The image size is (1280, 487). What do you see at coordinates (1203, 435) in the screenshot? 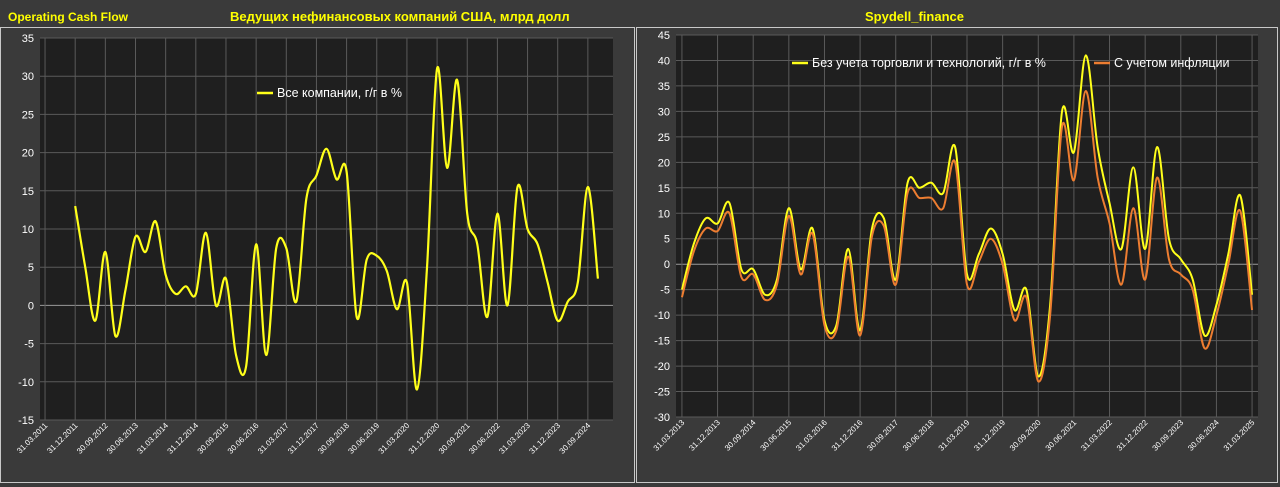
I see `chart2-x-tick-label: 30.06.2024` at bounding box center [1203, 435].